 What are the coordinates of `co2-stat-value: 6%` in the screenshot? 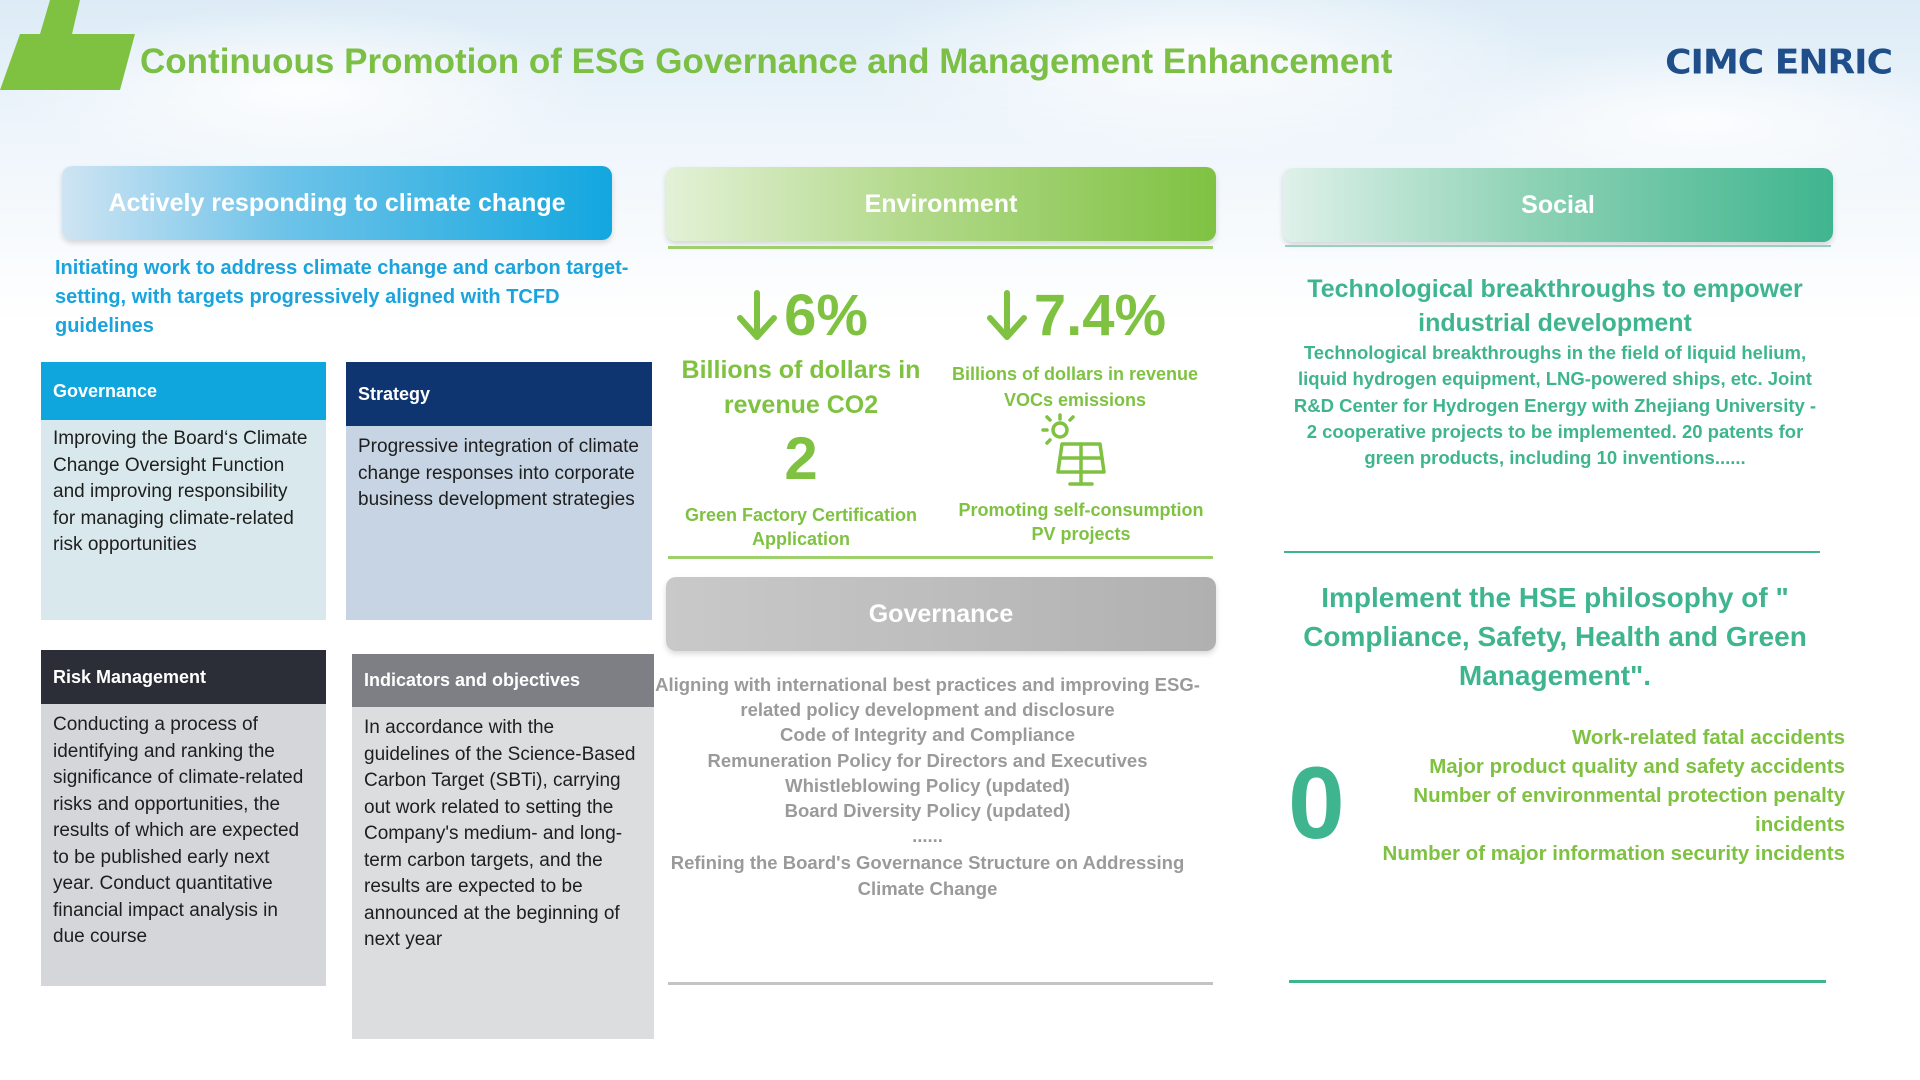 It's located at (826, 315).